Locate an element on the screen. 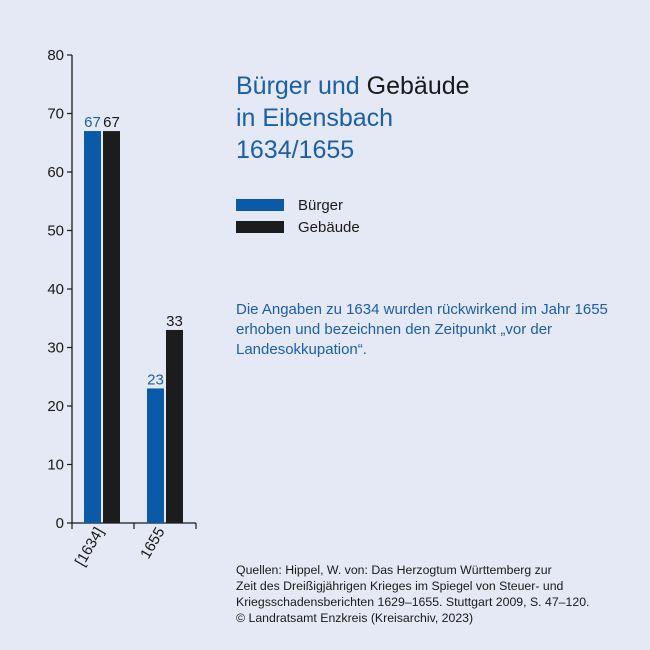 The image size is (650, 650). title-line1-dark: Gebäude is located at coordinates (418, 86).